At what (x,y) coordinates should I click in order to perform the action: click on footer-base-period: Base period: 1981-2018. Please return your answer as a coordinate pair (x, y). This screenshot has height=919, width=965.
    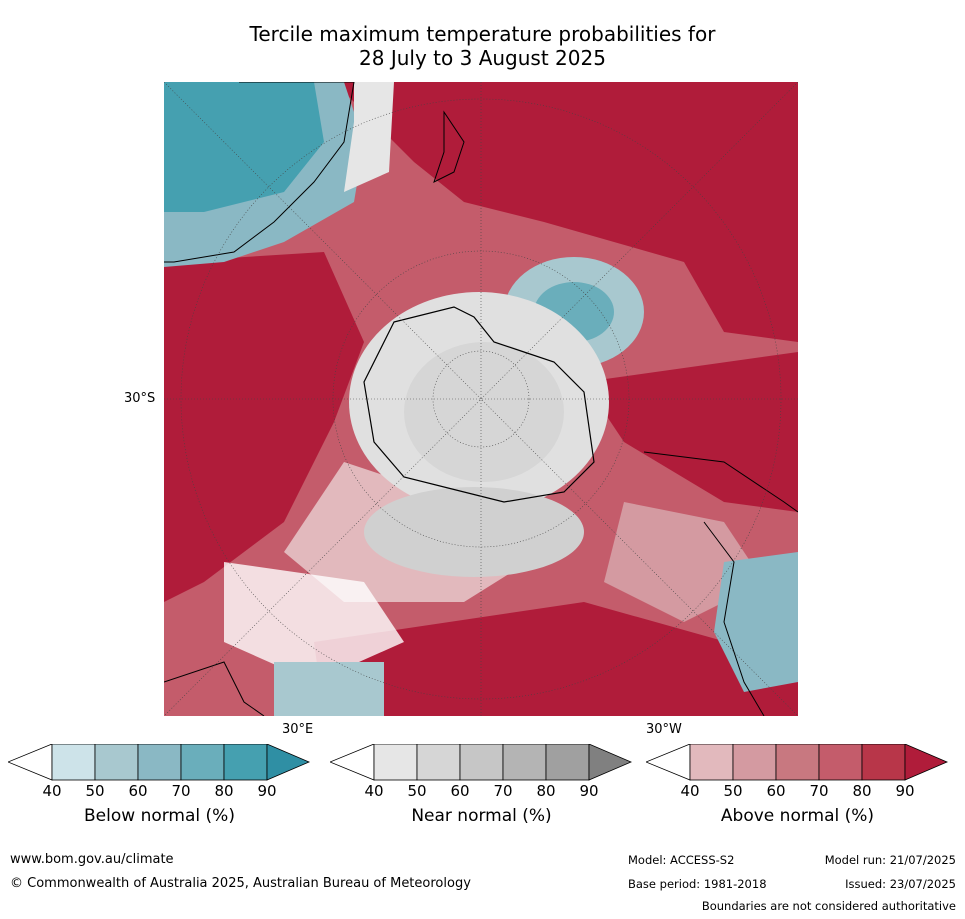
    Looking at the image, I should click on (697, 884).